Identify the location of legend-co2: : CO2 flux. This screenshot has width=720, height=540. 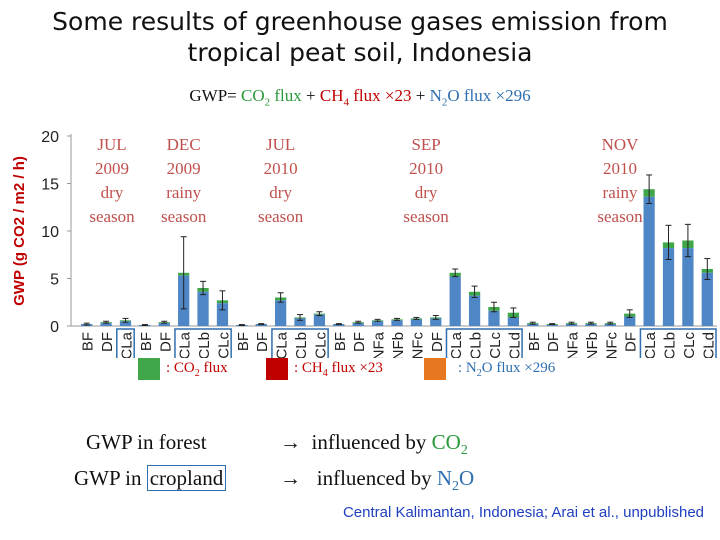
(183, 370).